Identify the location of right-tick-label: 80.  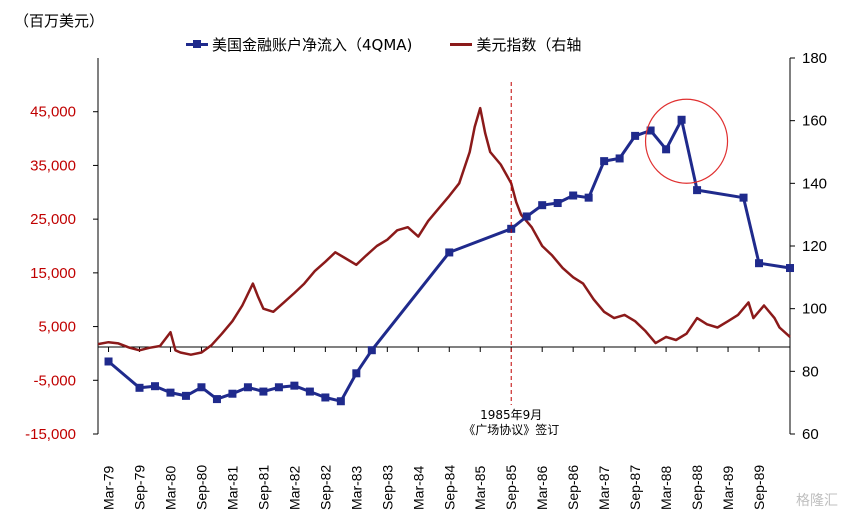
(810, 371).